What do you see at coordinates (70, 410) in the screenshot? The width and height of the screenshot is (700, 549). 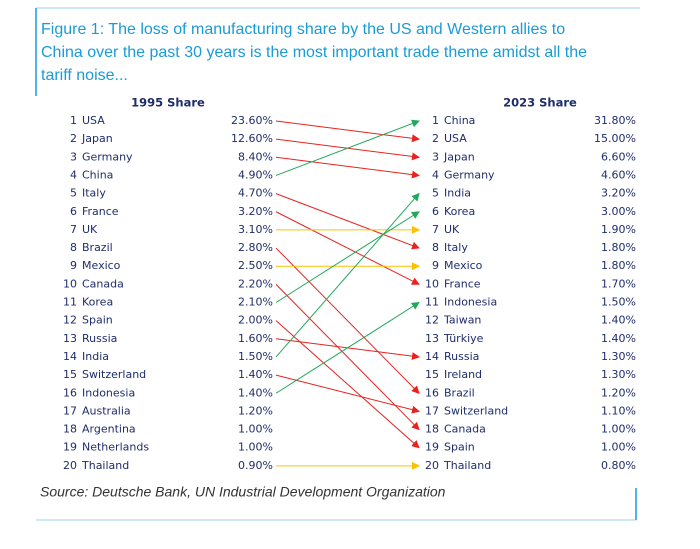 I see `left-rank: 17` at bounding box center [70, 410].